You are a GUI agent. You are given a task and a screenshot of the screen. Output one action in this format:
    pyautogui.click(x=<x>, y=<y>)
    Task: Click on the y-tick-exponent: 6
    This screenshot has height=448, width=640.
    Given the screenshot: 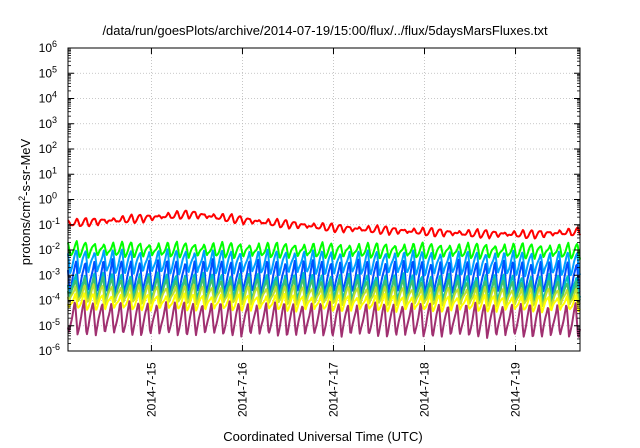 What is the action you would take?
    pyautogui.click(x=54, y=44)
    